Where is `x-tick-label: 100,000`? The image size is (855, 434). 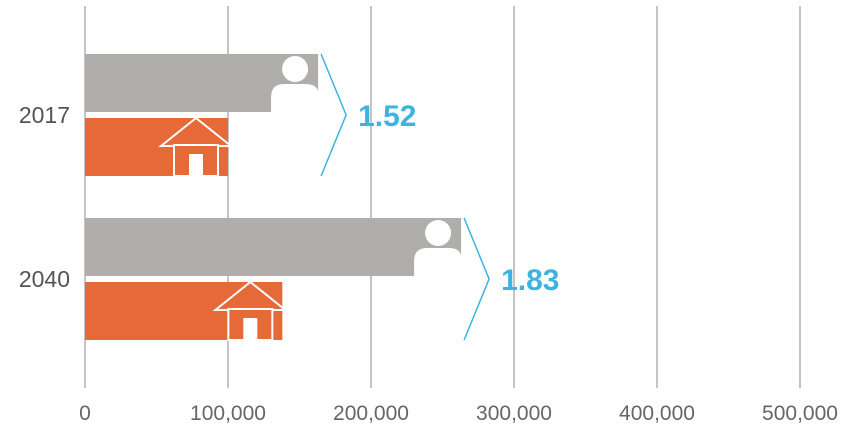 x-tick-label: 100,000 is located at coordinates (228, 413).